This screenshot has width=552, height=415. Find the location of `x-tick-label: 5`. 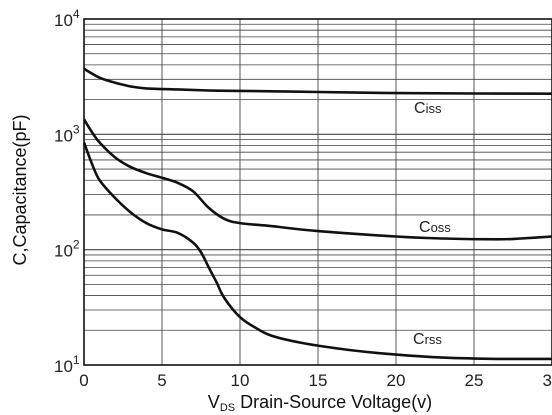

x-tick-label: 5 is located at coordinates (161, 380).